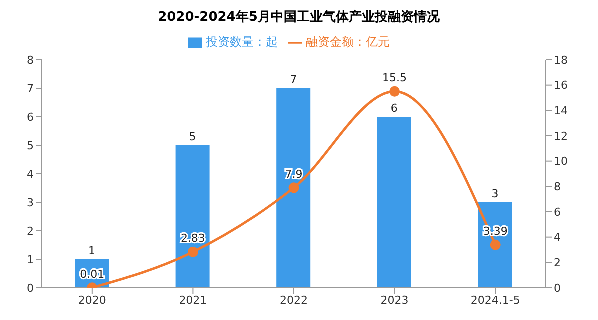  I want to click on y2-tick-label: 4, so click(557, 237).